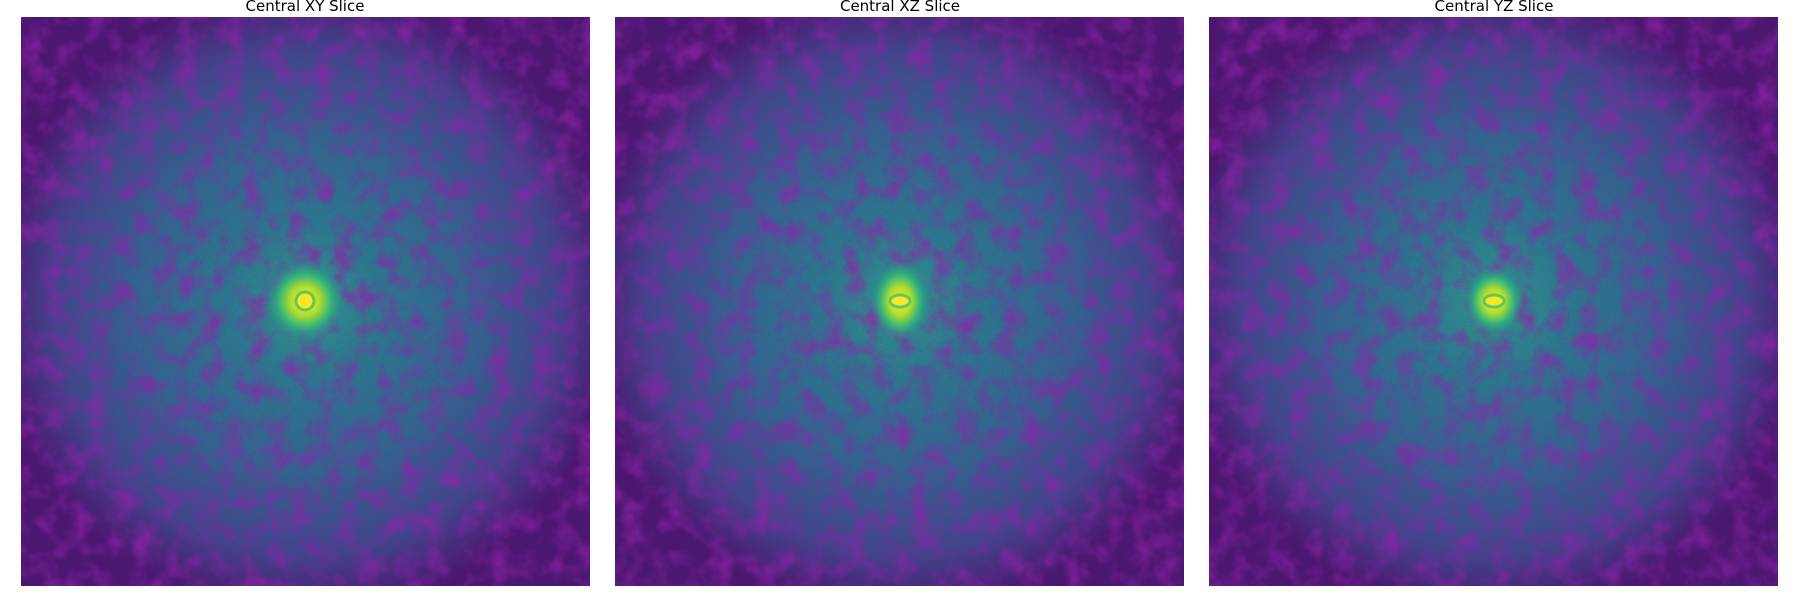 This screenshot has width=1800, height=600. I want to click on panel-title: Central XY Slice, so click(305, 7).